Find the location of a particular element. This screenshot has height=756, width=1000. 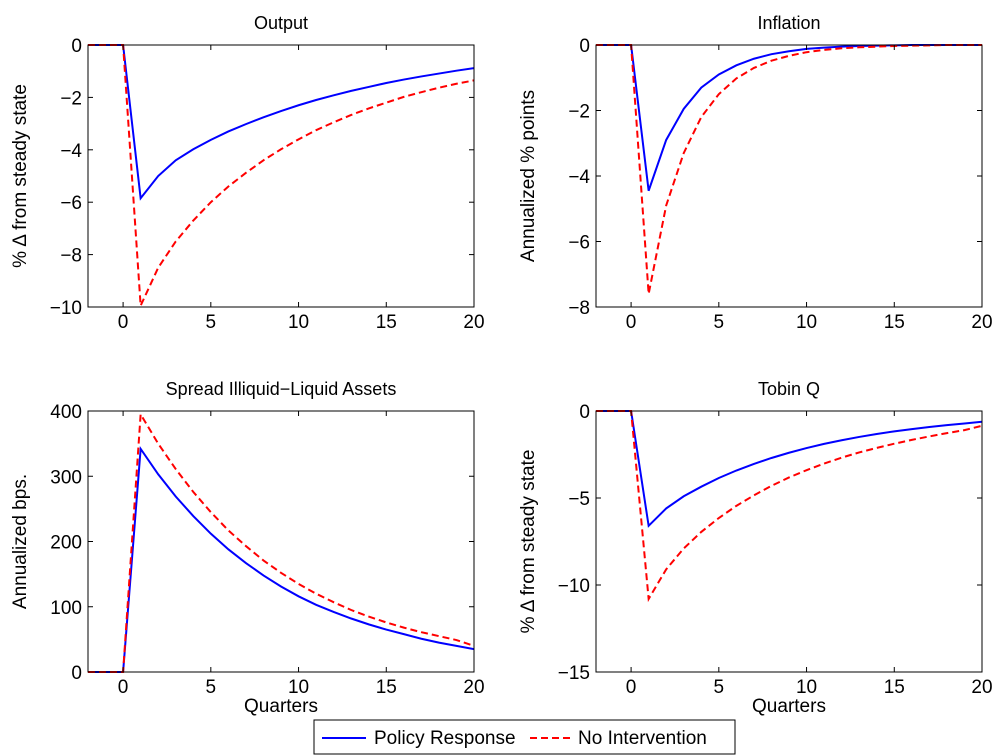

legend: Policy Response No Intervention is located at coordinates (524, 737).